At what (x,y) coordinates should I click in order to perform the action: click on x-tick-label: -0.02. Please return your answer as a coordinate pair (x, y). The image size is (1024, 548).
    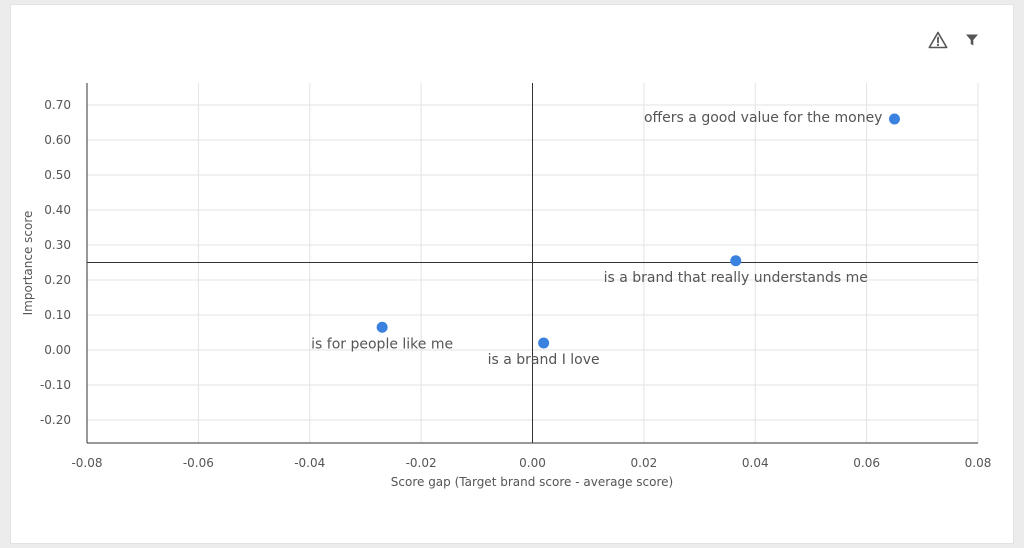
    Looking at the image, I should click on (421, 463).